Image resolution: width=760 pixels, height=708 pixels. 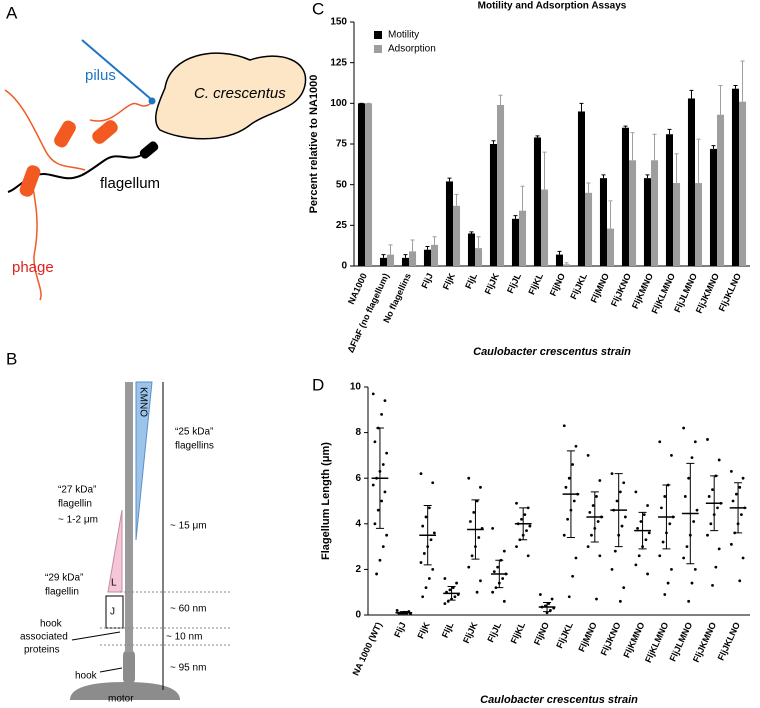 What do you see at coordinates (194, 432) in the screenshot?
I see `flagellins-25: “25 kDa”` at bounding box center [194, 432].